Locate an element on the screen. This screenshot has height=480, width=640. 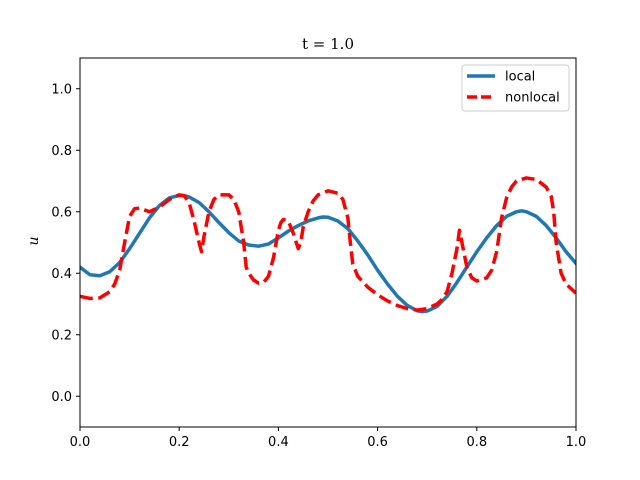
x-tick-label: 1.0 is located at coordinates (576, 442).